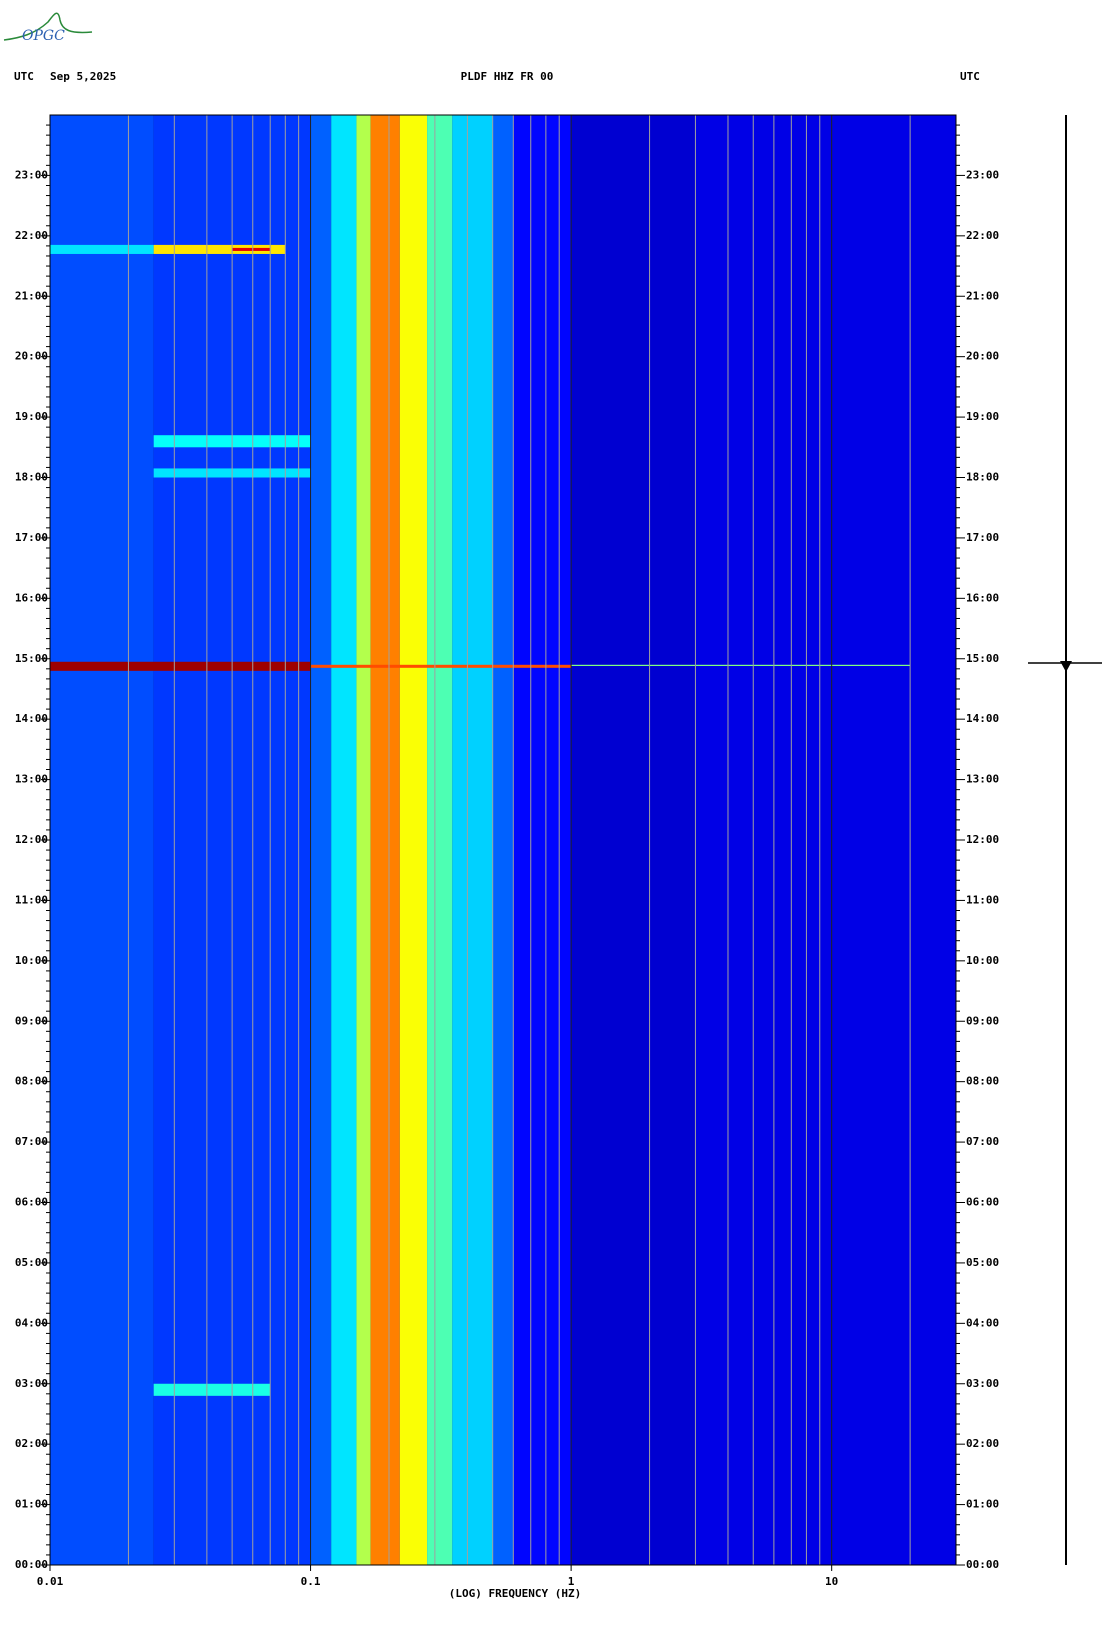 This screenshot has width=1102, height=1634. Describe the element at coordinates (831, 1581) in the screenshot. I see `x-tick-label: 10` at that location.